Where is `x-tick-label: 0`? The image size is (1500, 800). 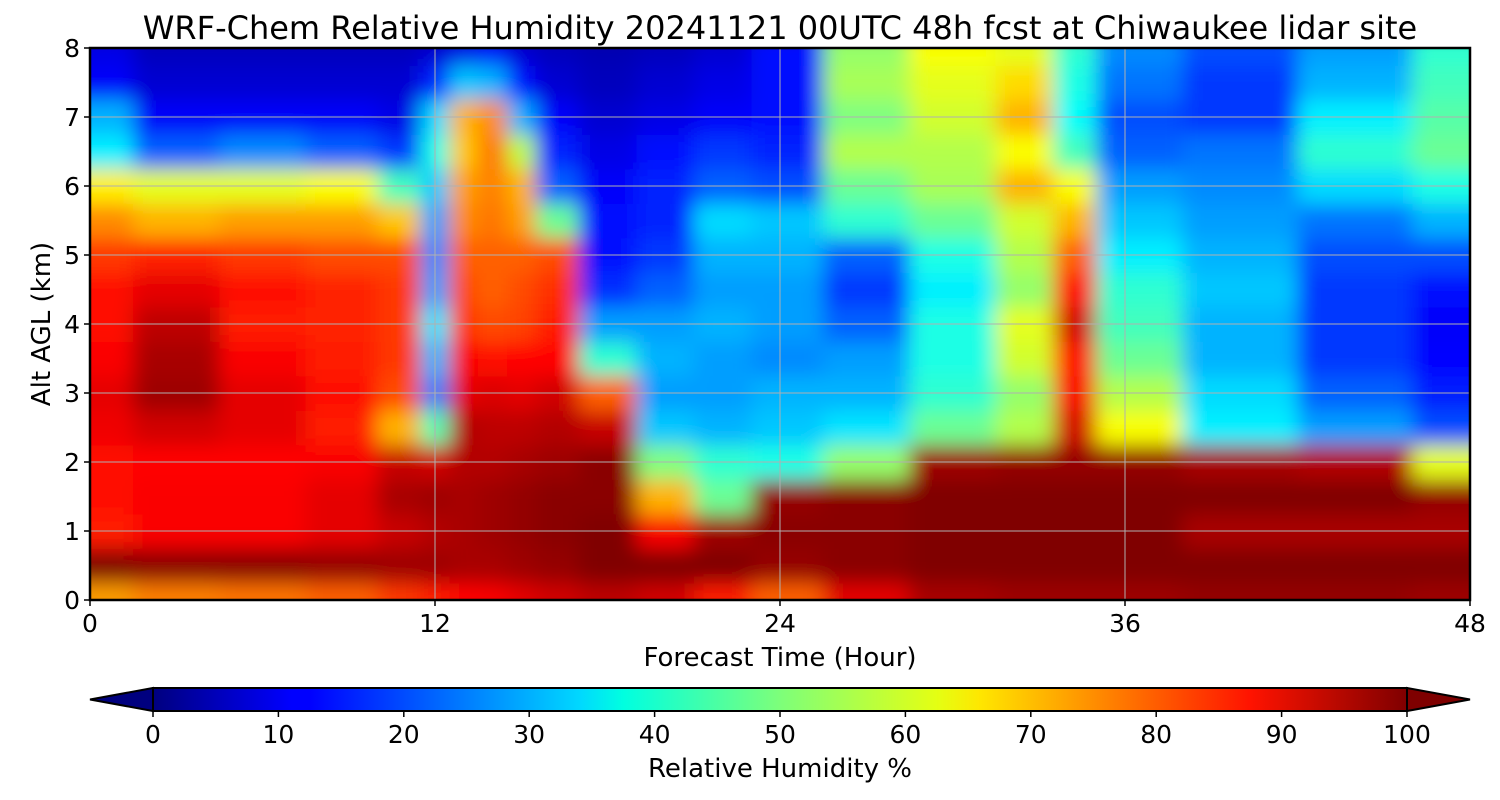 x-tick-label: 0 is located at coordinates (90, 623).